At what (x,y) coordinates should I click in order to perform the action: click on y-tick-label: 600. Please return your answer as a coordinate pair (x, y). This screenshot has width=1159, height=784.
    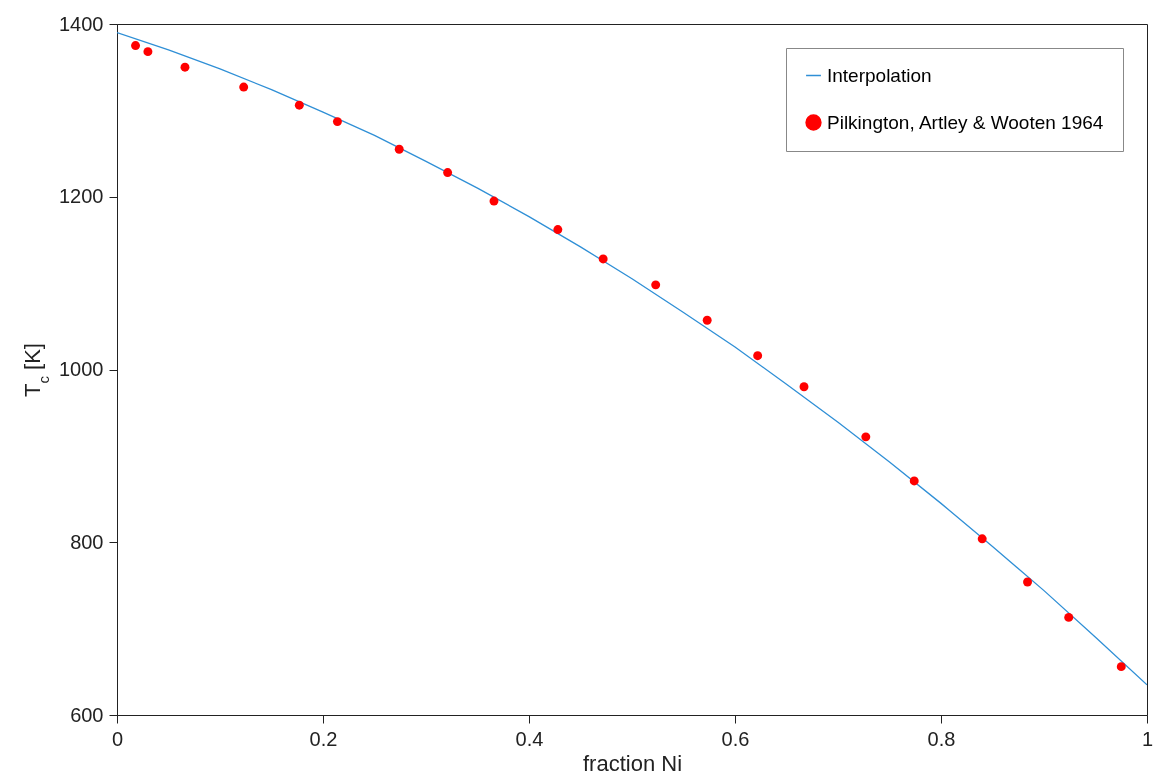
    Looking at the image, I should click on (87, 714).